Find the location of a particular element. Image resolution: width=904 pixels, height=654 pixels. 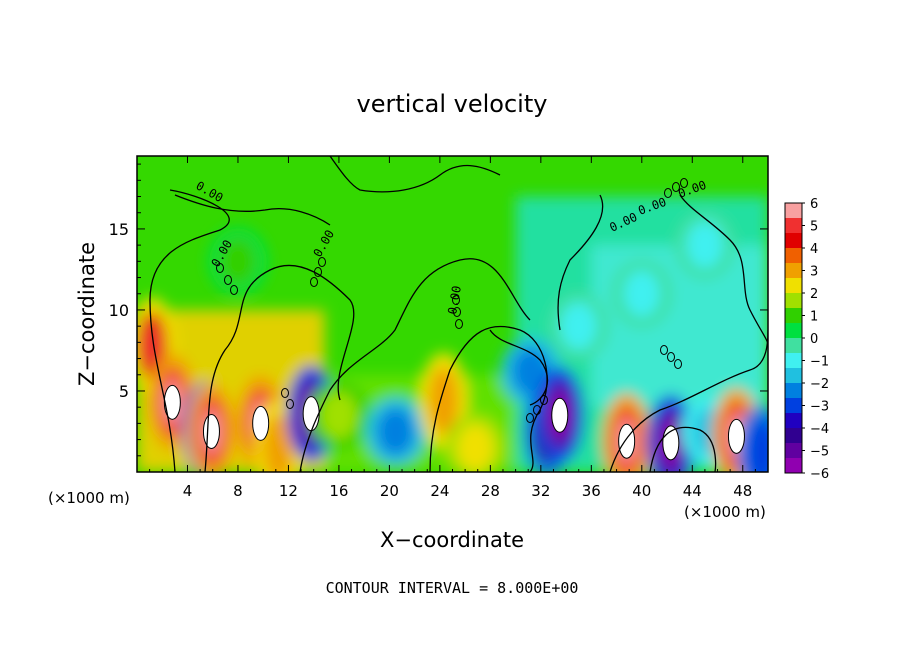

x-tick-label: 28 is located at coordinates (490, 491).